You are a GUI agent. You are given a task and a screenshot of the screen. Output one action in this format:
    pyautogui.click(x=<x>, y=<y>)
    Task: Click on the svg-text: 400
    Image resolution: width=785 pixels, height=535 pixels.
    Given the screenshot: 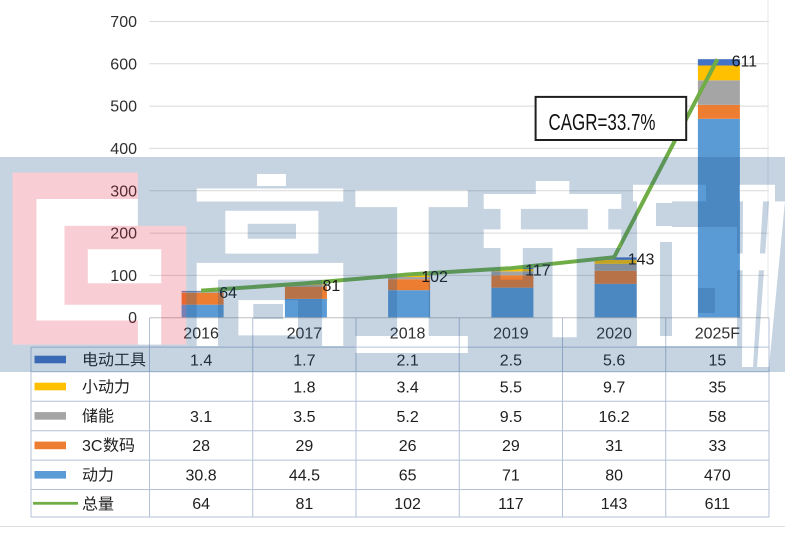 What is the action you would take?
    pyautogui.click(x=123, y=149)
    